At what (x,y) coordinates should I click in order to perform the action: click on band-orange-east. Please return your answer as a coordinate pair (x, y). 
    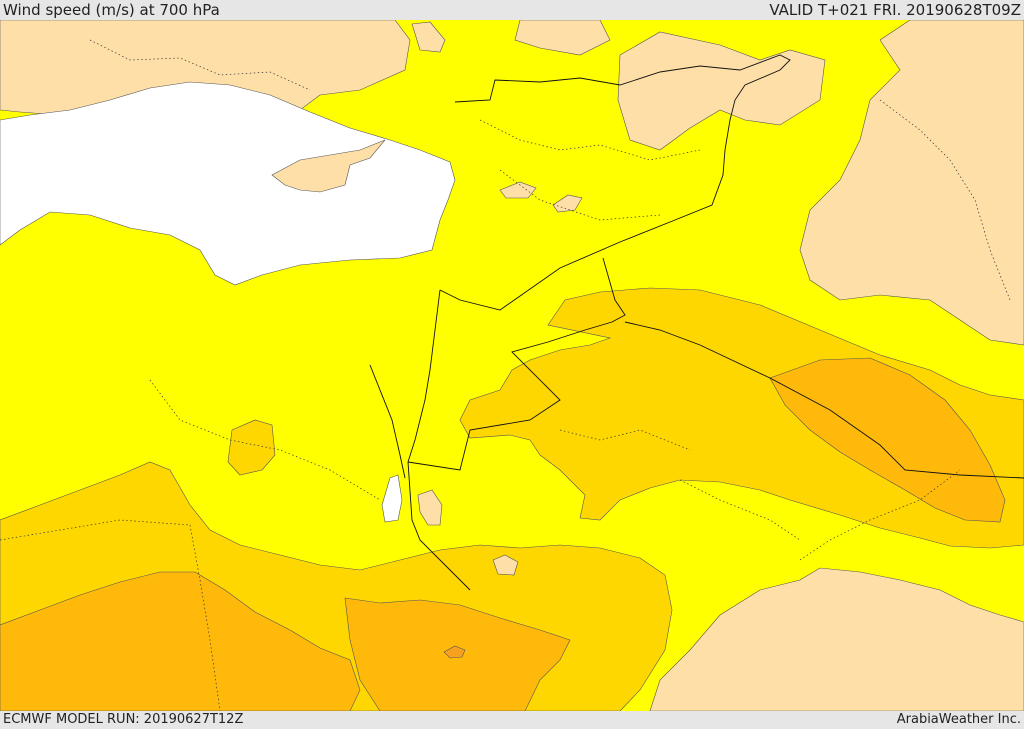
    Looking at the image, I should click on (887, 440).